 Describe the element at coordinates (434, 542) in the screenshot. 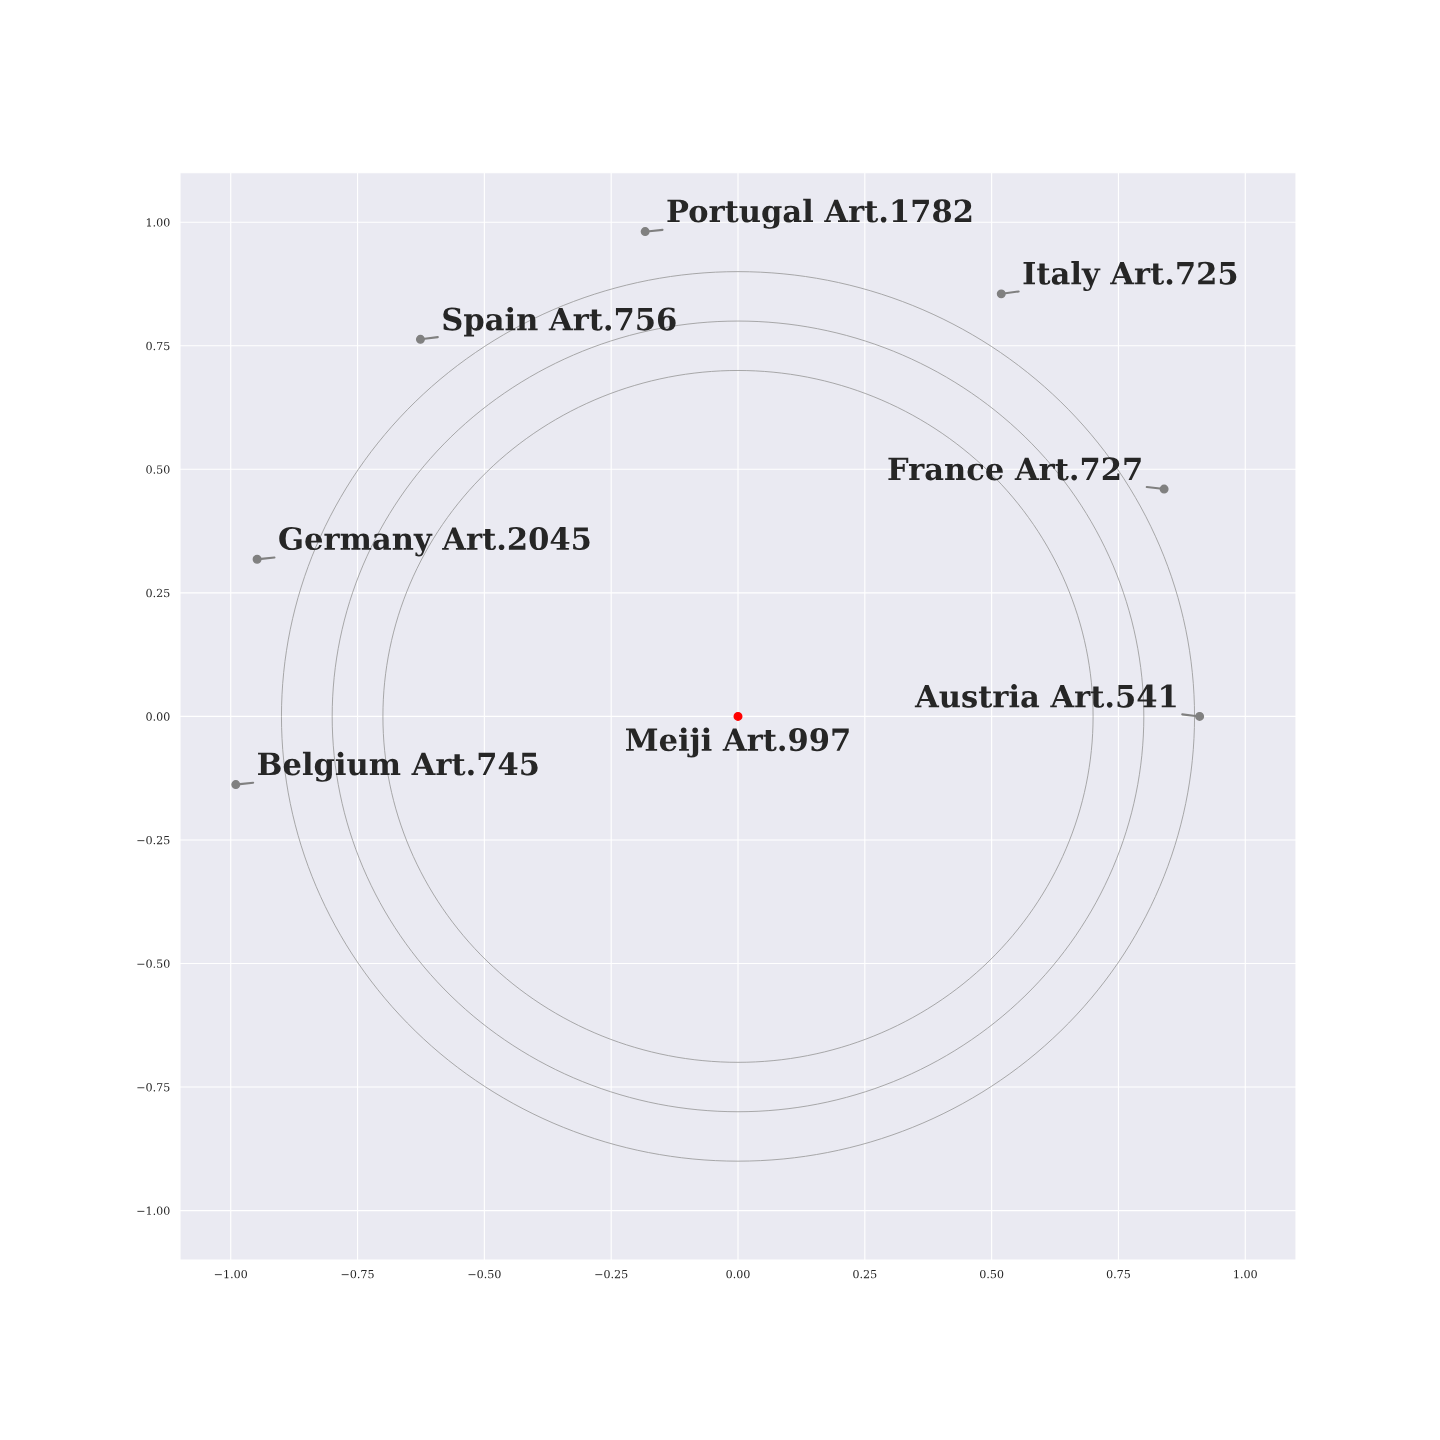

I see `annotation: Germany Art.2045` at that location.